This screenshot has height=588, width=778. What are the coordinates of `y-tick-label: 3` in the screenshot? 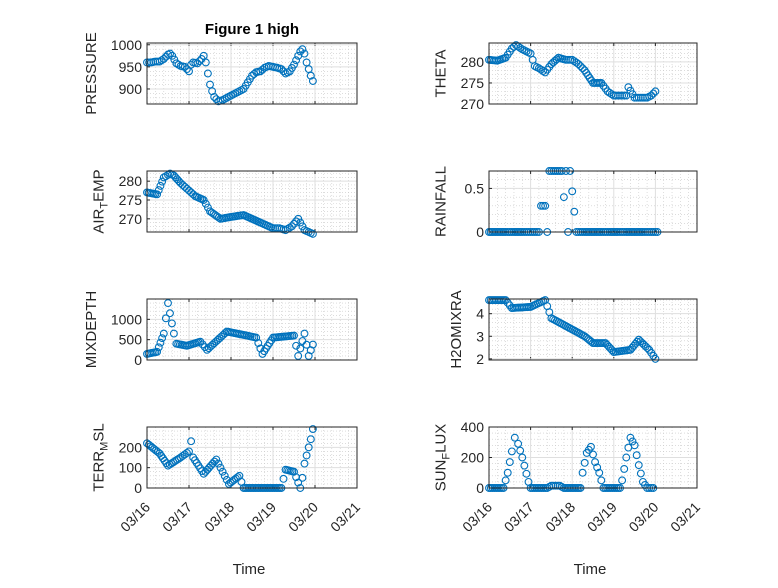 It's located at (480, 336).